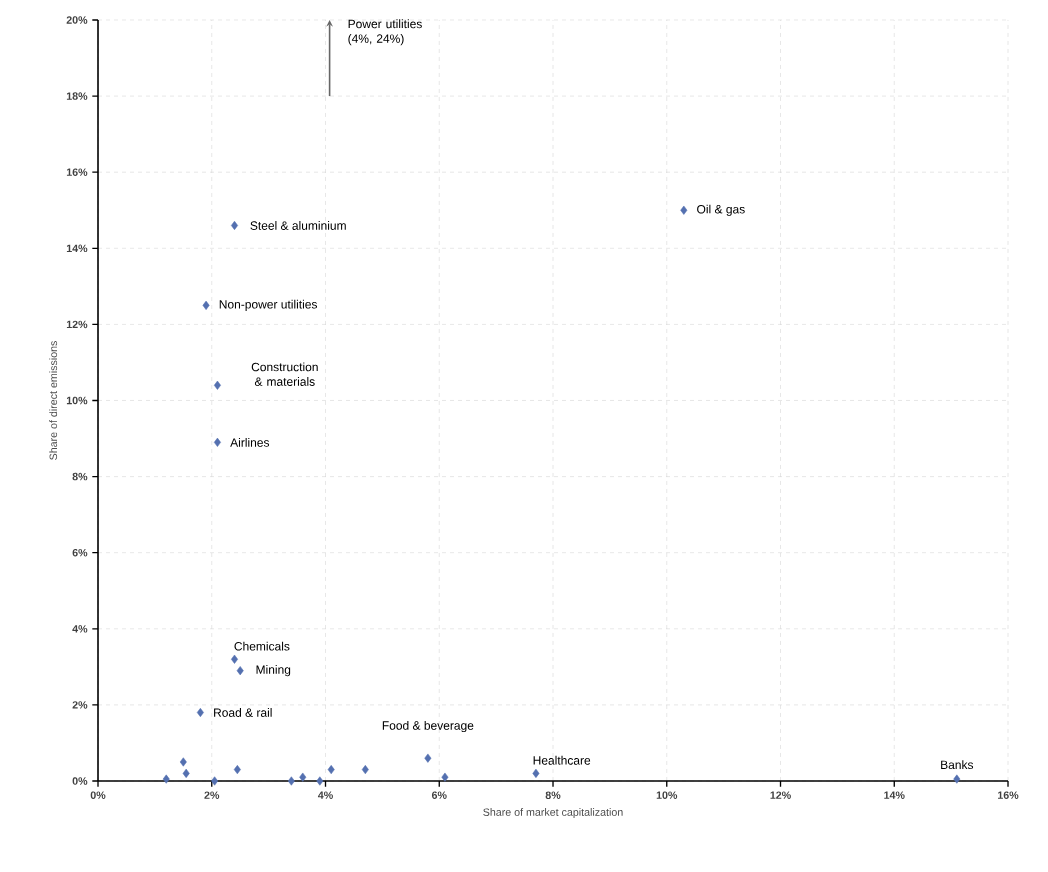  I want to click on series-label: Healthcare, so click(562, 760).